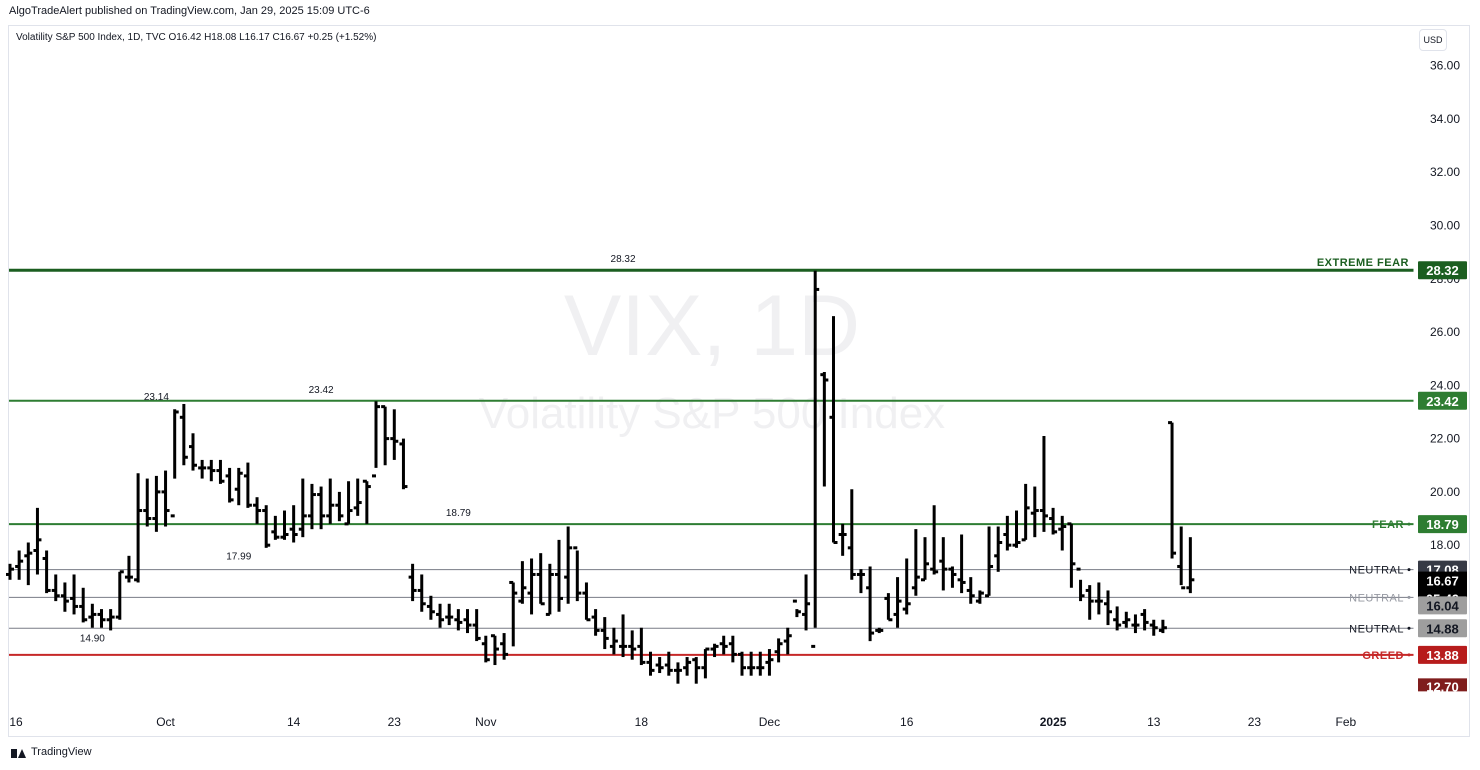  What do you see at coordinates (769, 722) in the screenshot?
I see `x-tick-label: Dec` at bounding box center [769, 722].